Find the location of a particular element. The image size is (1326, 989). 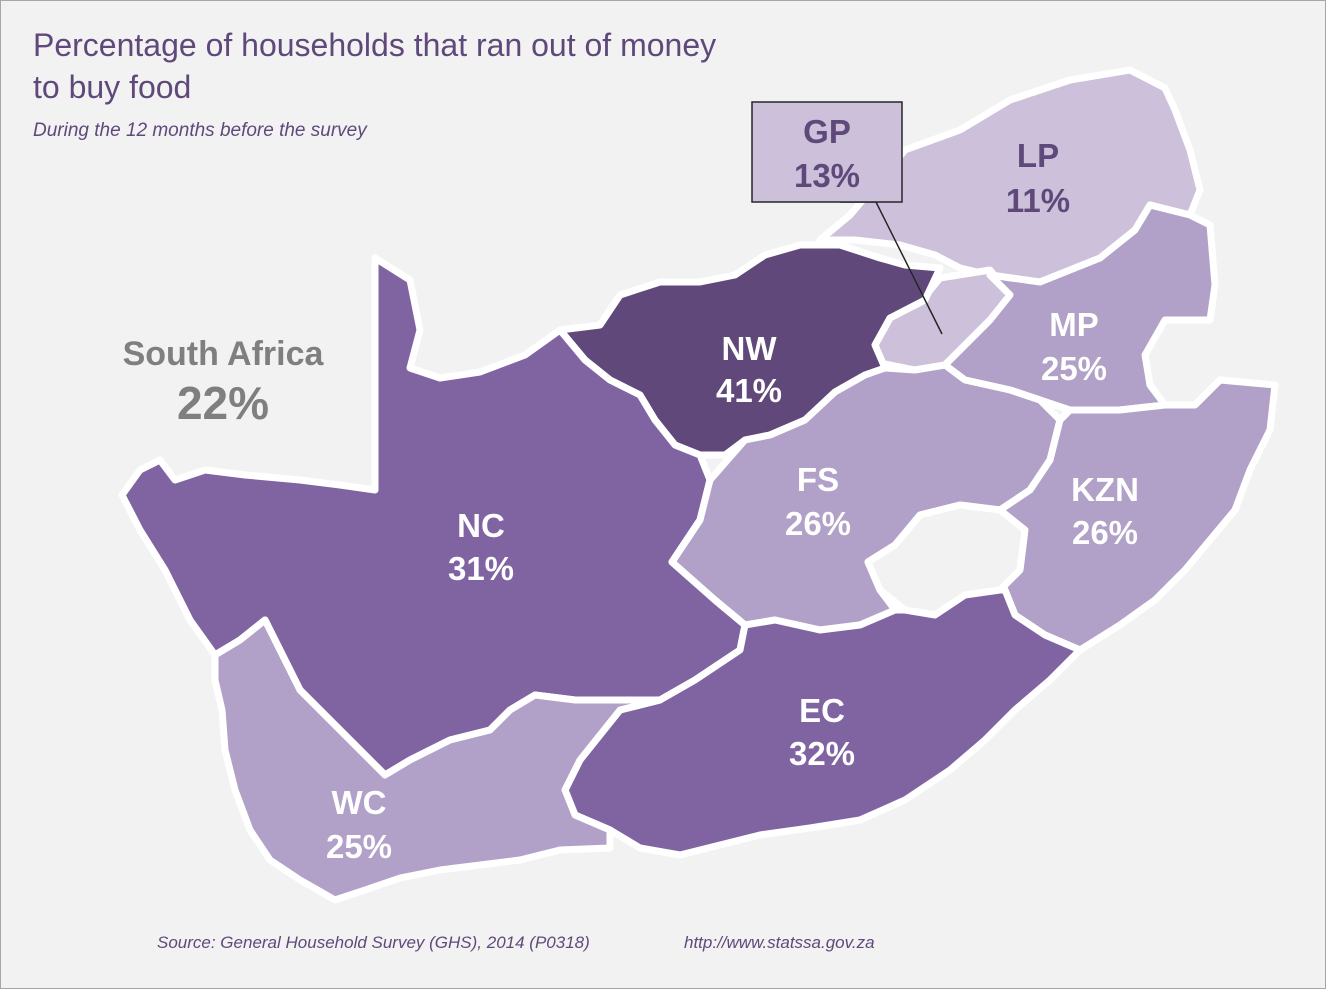

national-value: 22% is located at coordinates (223, 403).